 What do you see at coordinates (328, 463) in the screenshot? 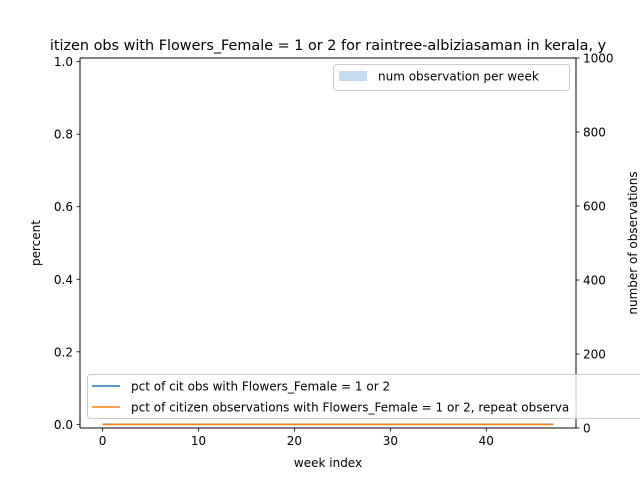
I see `x-axis-label: week index` at bounding box center [328, 463].